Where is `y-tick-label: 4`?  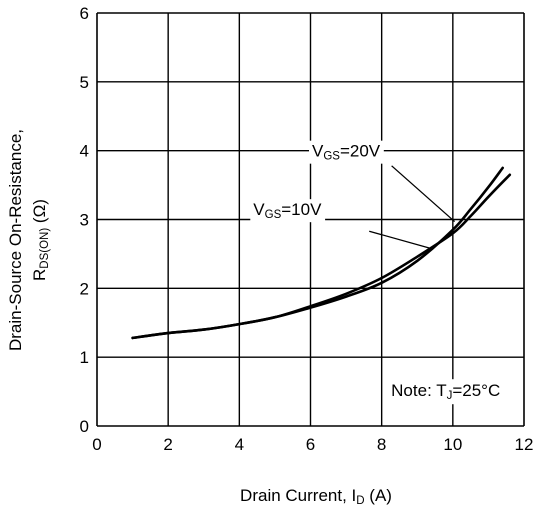 y-tick-label: 4 is located at coordinates (84, 151).